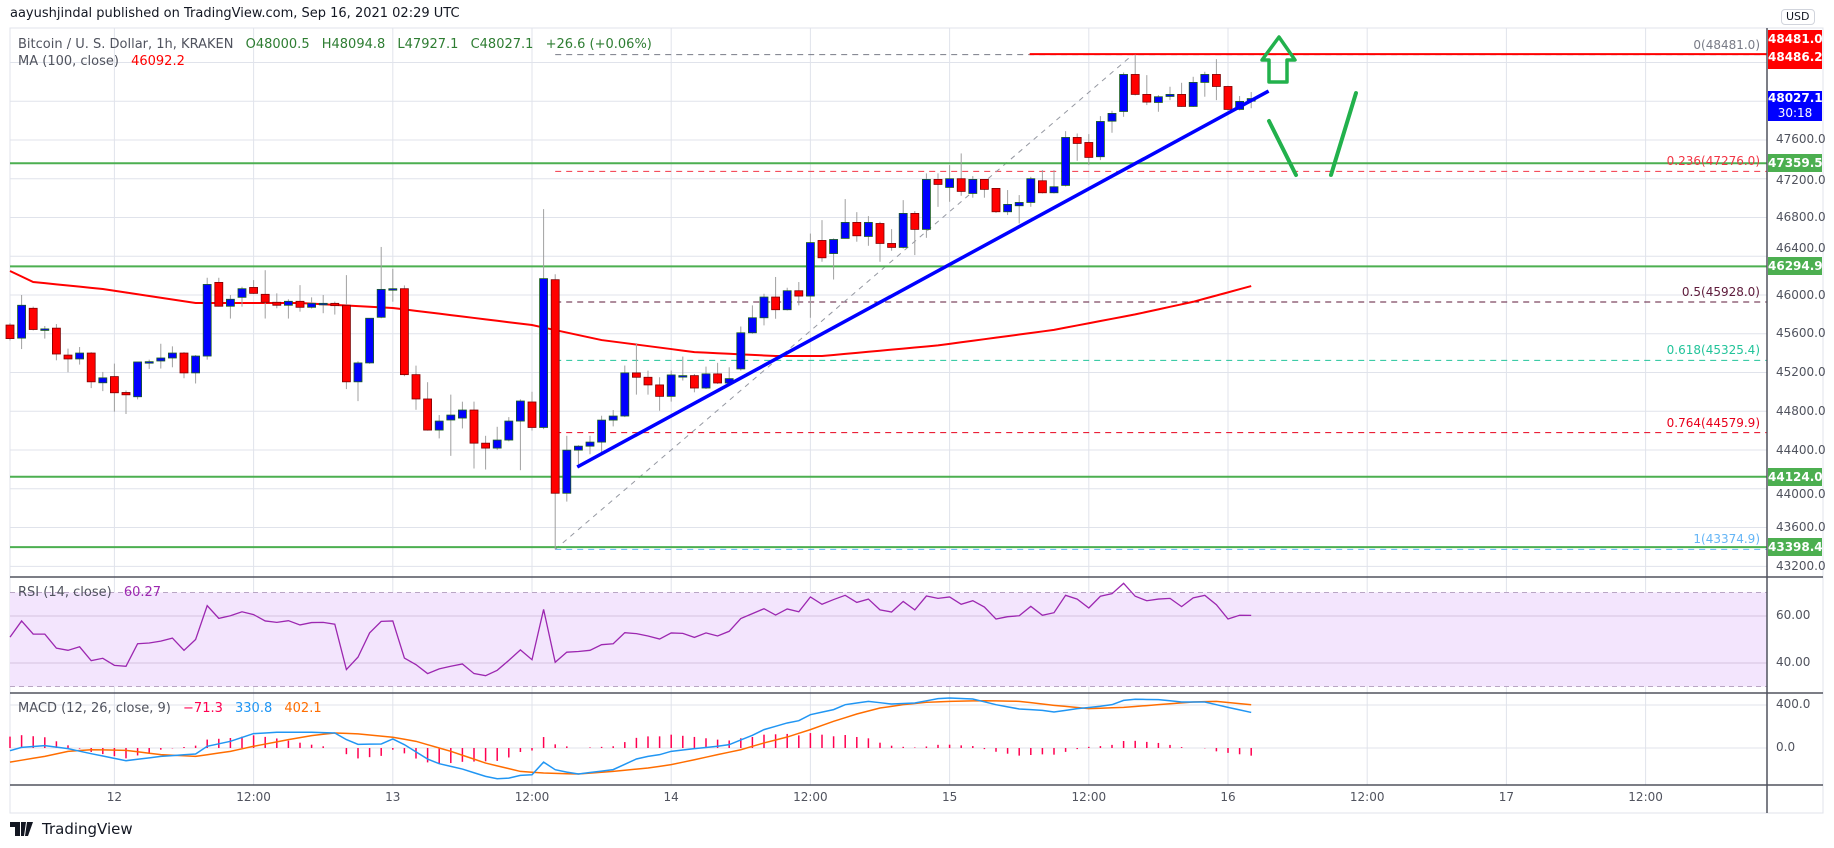 Image resolution: width=1834 pixels, height=848 pixels. Describe the element at coordinates (1645, 797) in the screenshot. I see `time-axis-label: 12:00` at that location.